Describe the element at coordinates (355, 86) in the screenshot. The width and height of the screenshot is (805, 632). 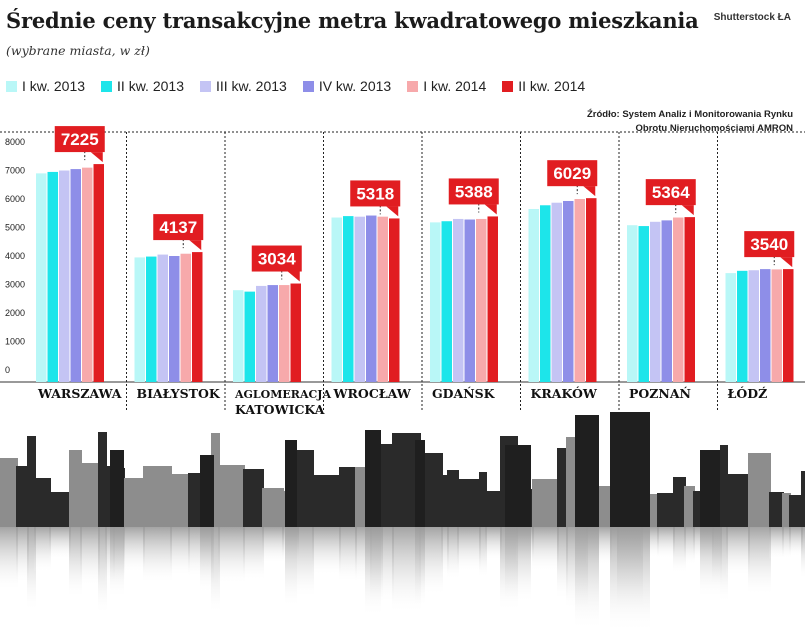
I see `legend-label: IV kw. 2013` at that location.